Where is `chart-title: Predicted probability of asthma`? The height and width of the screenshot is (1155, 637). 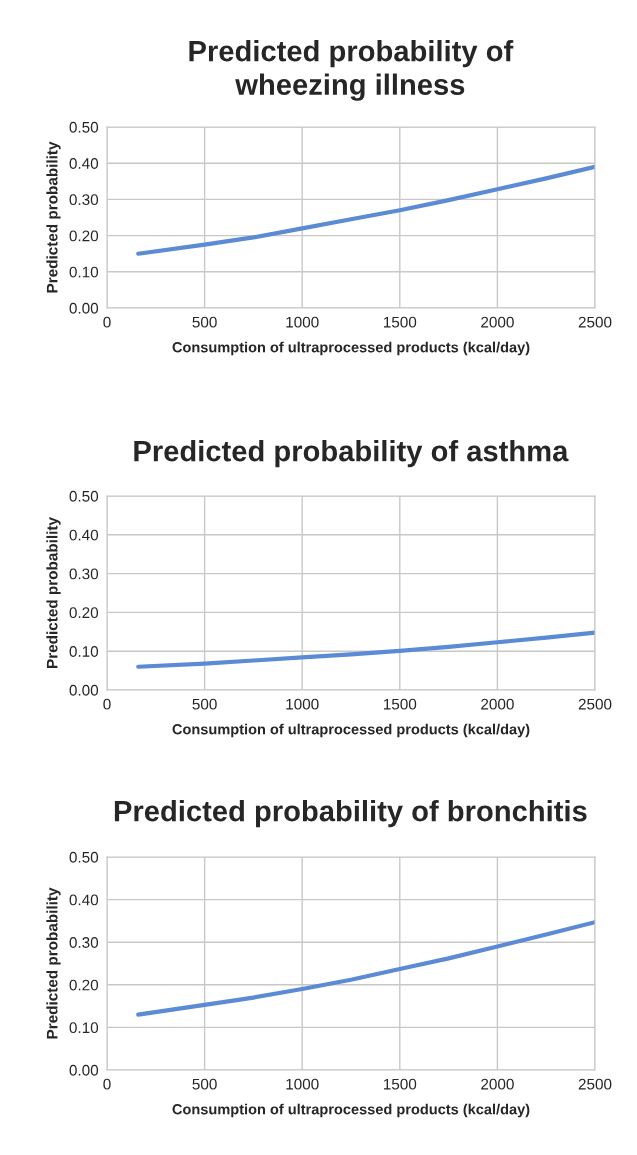 chart-title: Predicted probability of asthma is located at coordinates (351, 454).